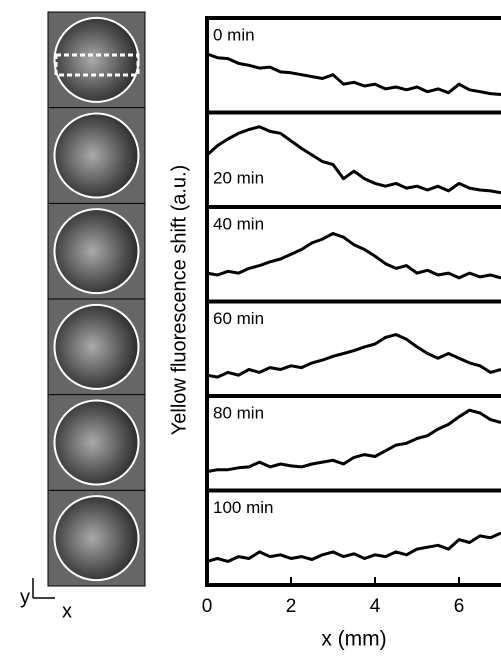 Image resolution: width=501 pixels, height=658 pixels. Describe the element at coordinates (46, 600) in the screenshot. I see `orientation-axes: y x` at that location.